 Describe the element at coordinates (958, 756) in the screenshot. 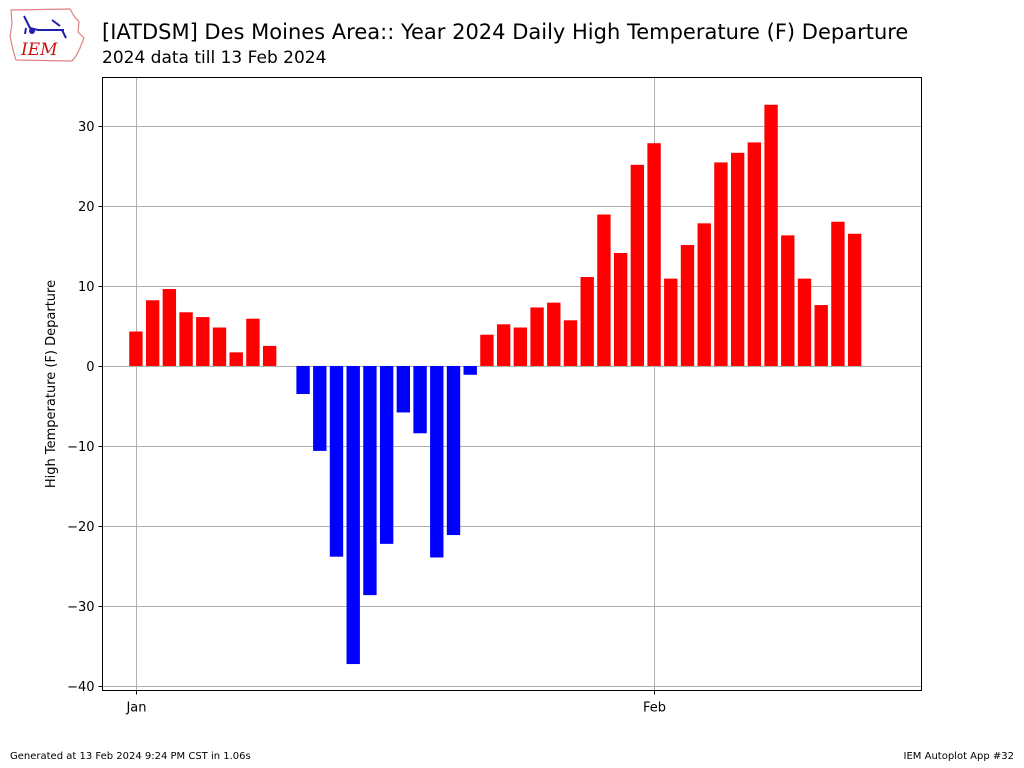

I see `app-label: IEM Autoplot App #32` at that location.